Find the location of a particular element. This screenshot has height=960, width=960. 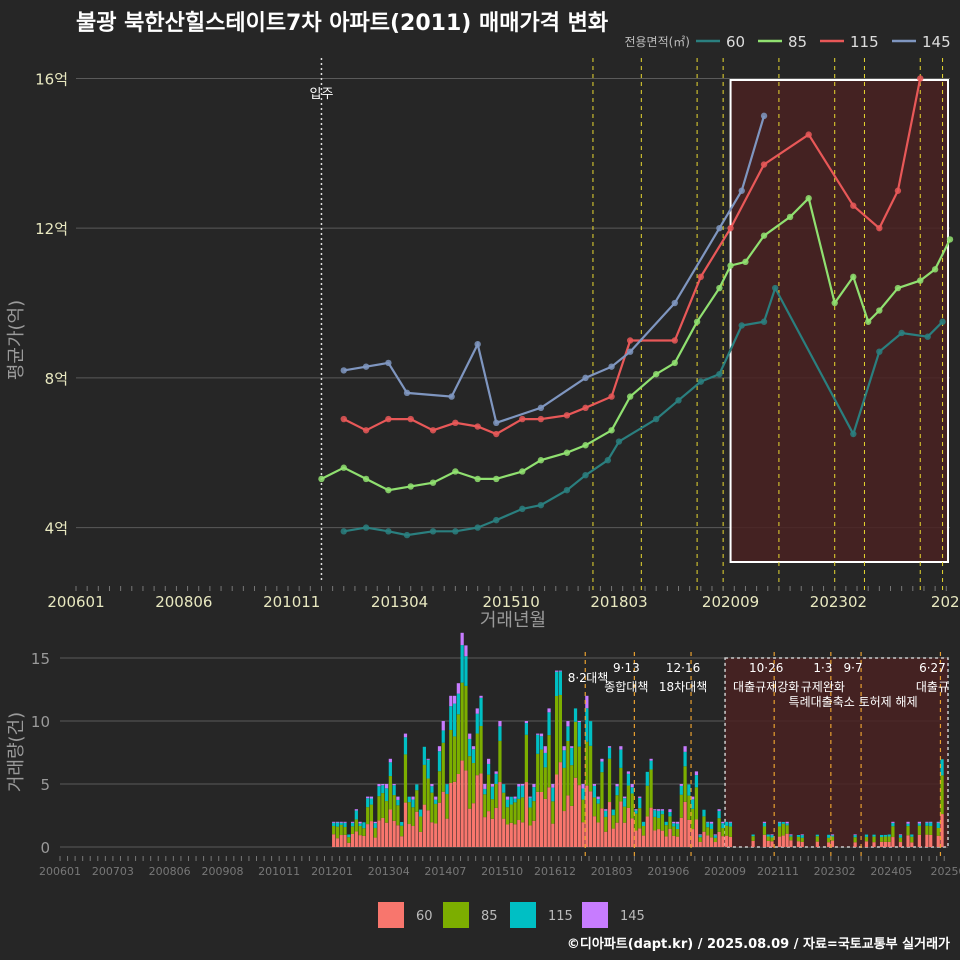

x-tick-label: 200908 is located at coordinates (222, 871).